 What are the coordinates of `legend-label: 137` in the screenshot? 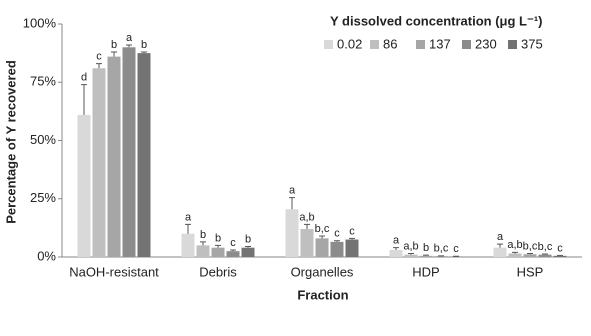 It's located at (440, 43).